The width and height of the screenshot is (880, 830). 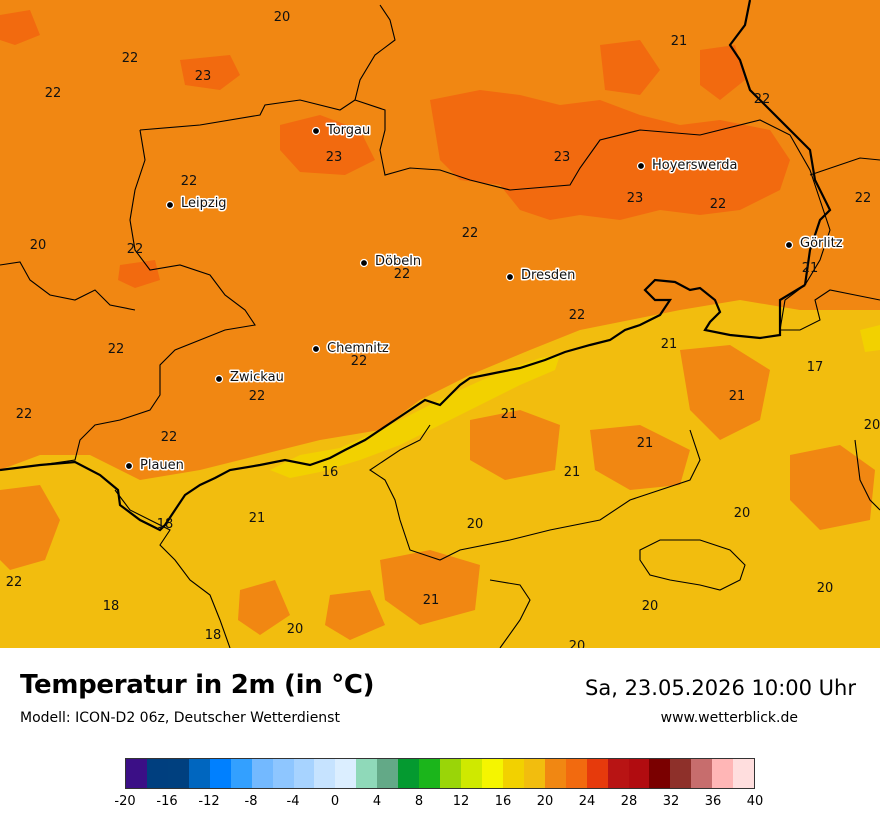 I want to click on legend-tick-label: 40, so click(x=755, y=801).